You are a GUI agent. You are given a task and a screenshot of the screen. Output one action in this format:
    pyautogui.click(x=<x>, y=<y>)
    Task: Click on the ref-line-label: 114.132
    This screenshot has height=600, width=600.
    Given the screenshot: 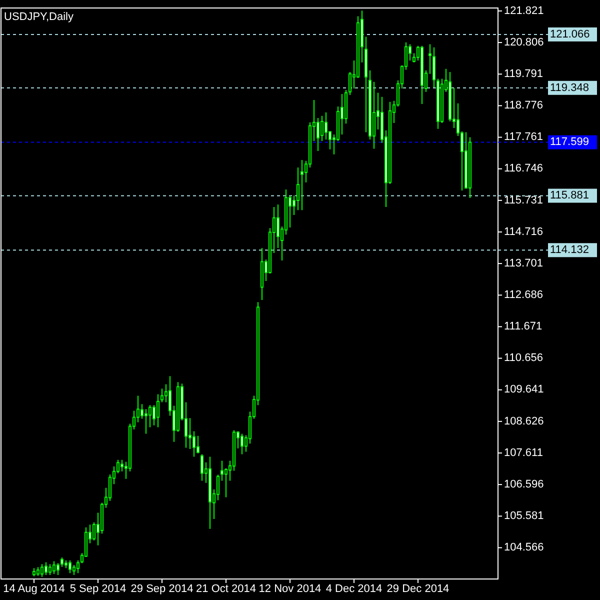 What is the action you would take?
    pyautogui.click(x=569, y=250)
    